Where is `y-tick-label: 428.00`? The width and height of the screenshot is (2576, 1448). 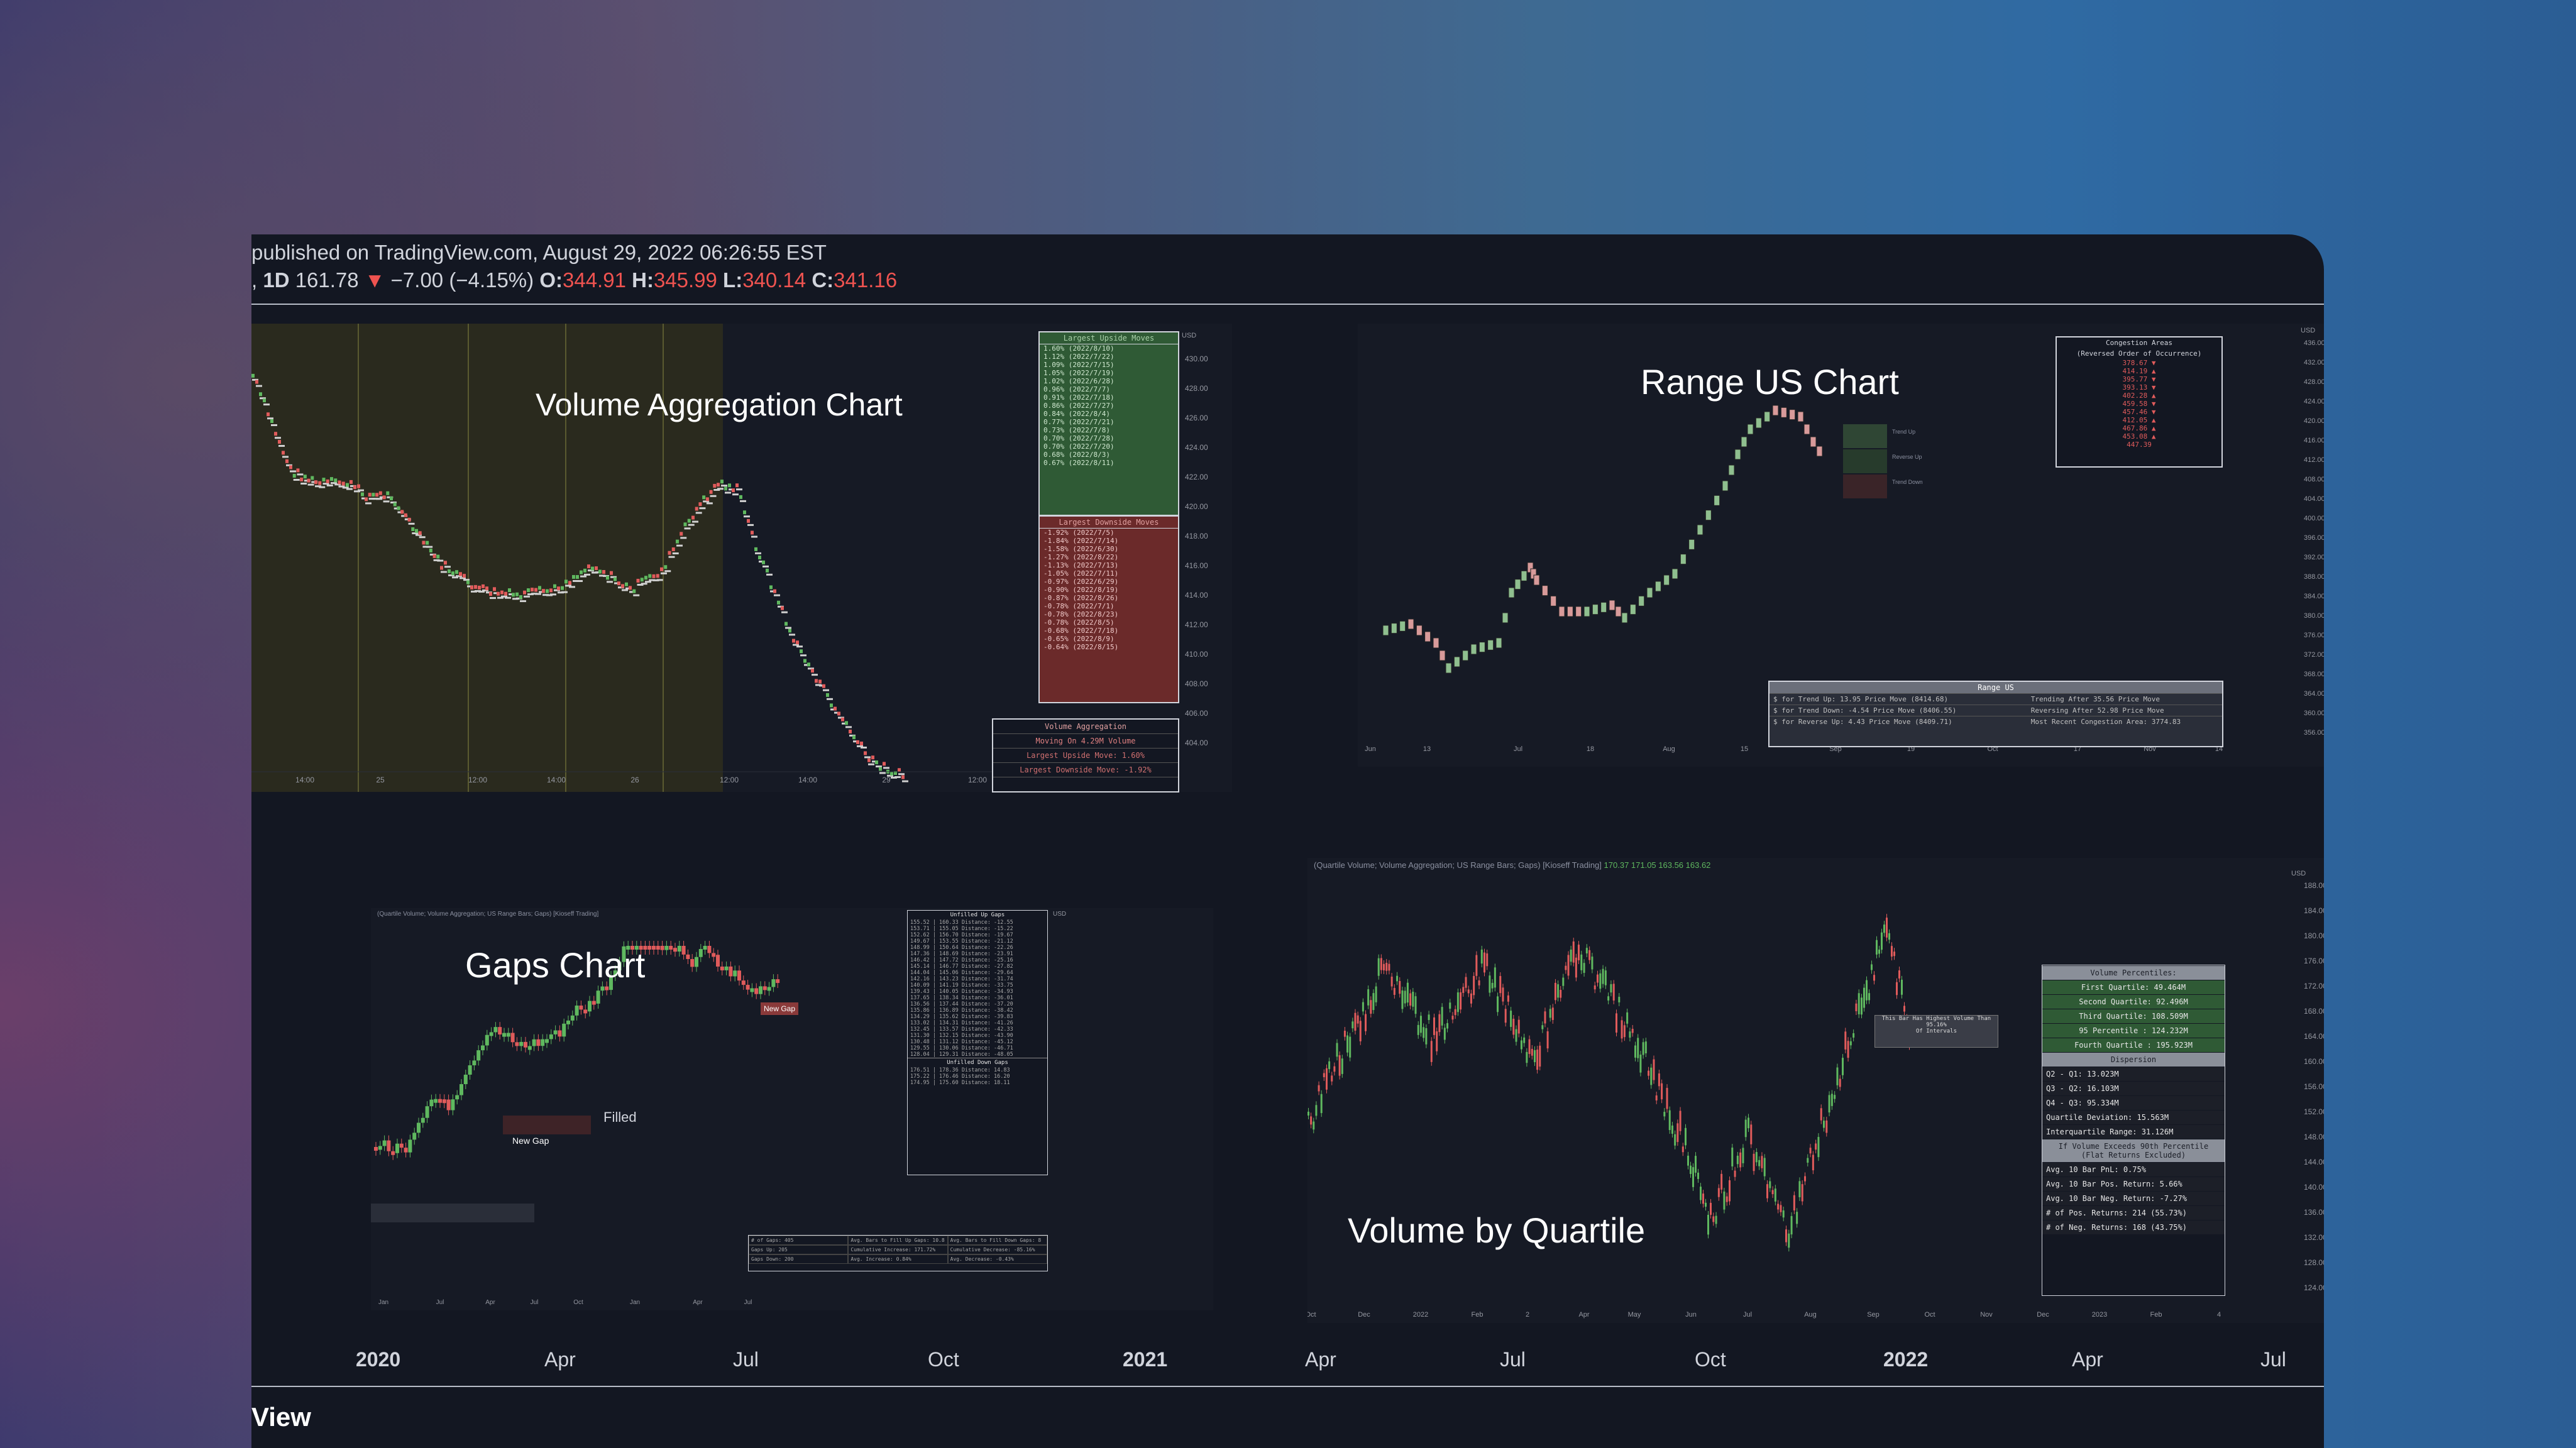
y-tick-label: 428.00 is located at coordinates (1197, 388).